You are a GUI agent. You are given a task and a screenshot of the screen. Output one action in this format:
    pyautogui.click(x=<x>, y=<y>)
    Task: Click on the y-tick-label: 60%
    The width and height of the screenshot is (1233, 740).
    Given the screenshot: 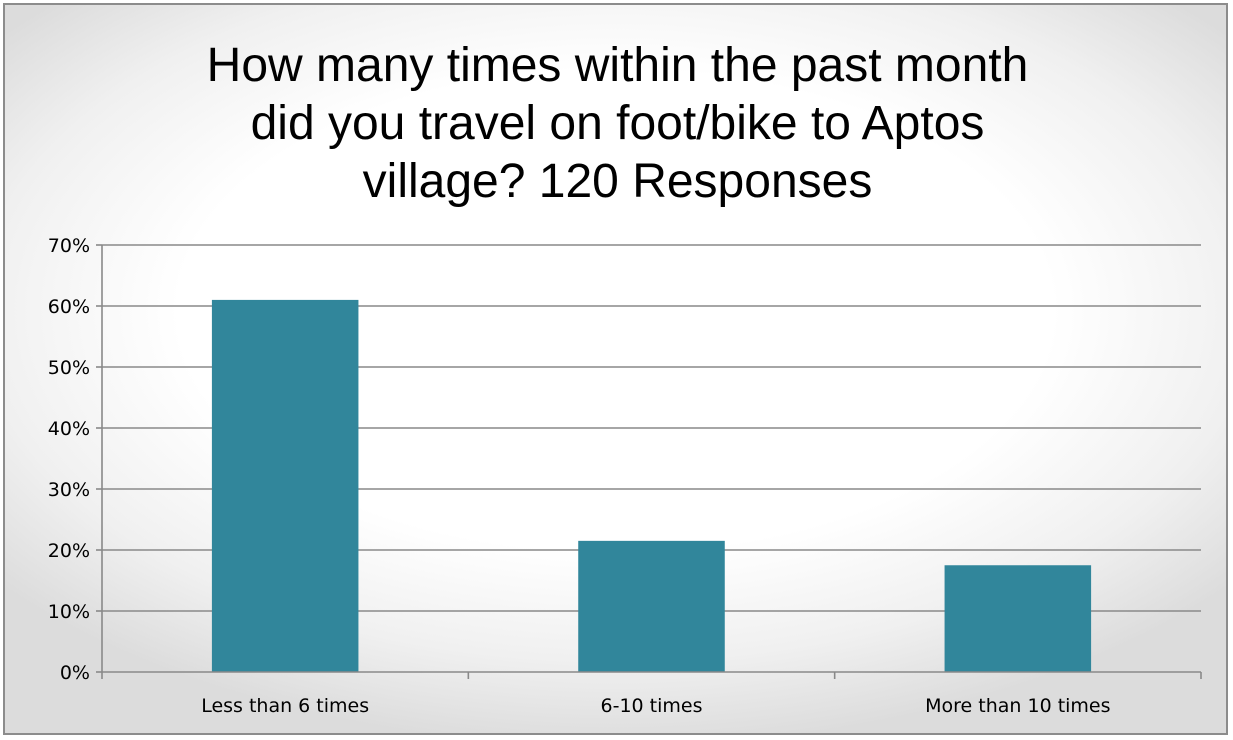 What is the action you would take?
    pyautogui.click(x=69, y=307)
    